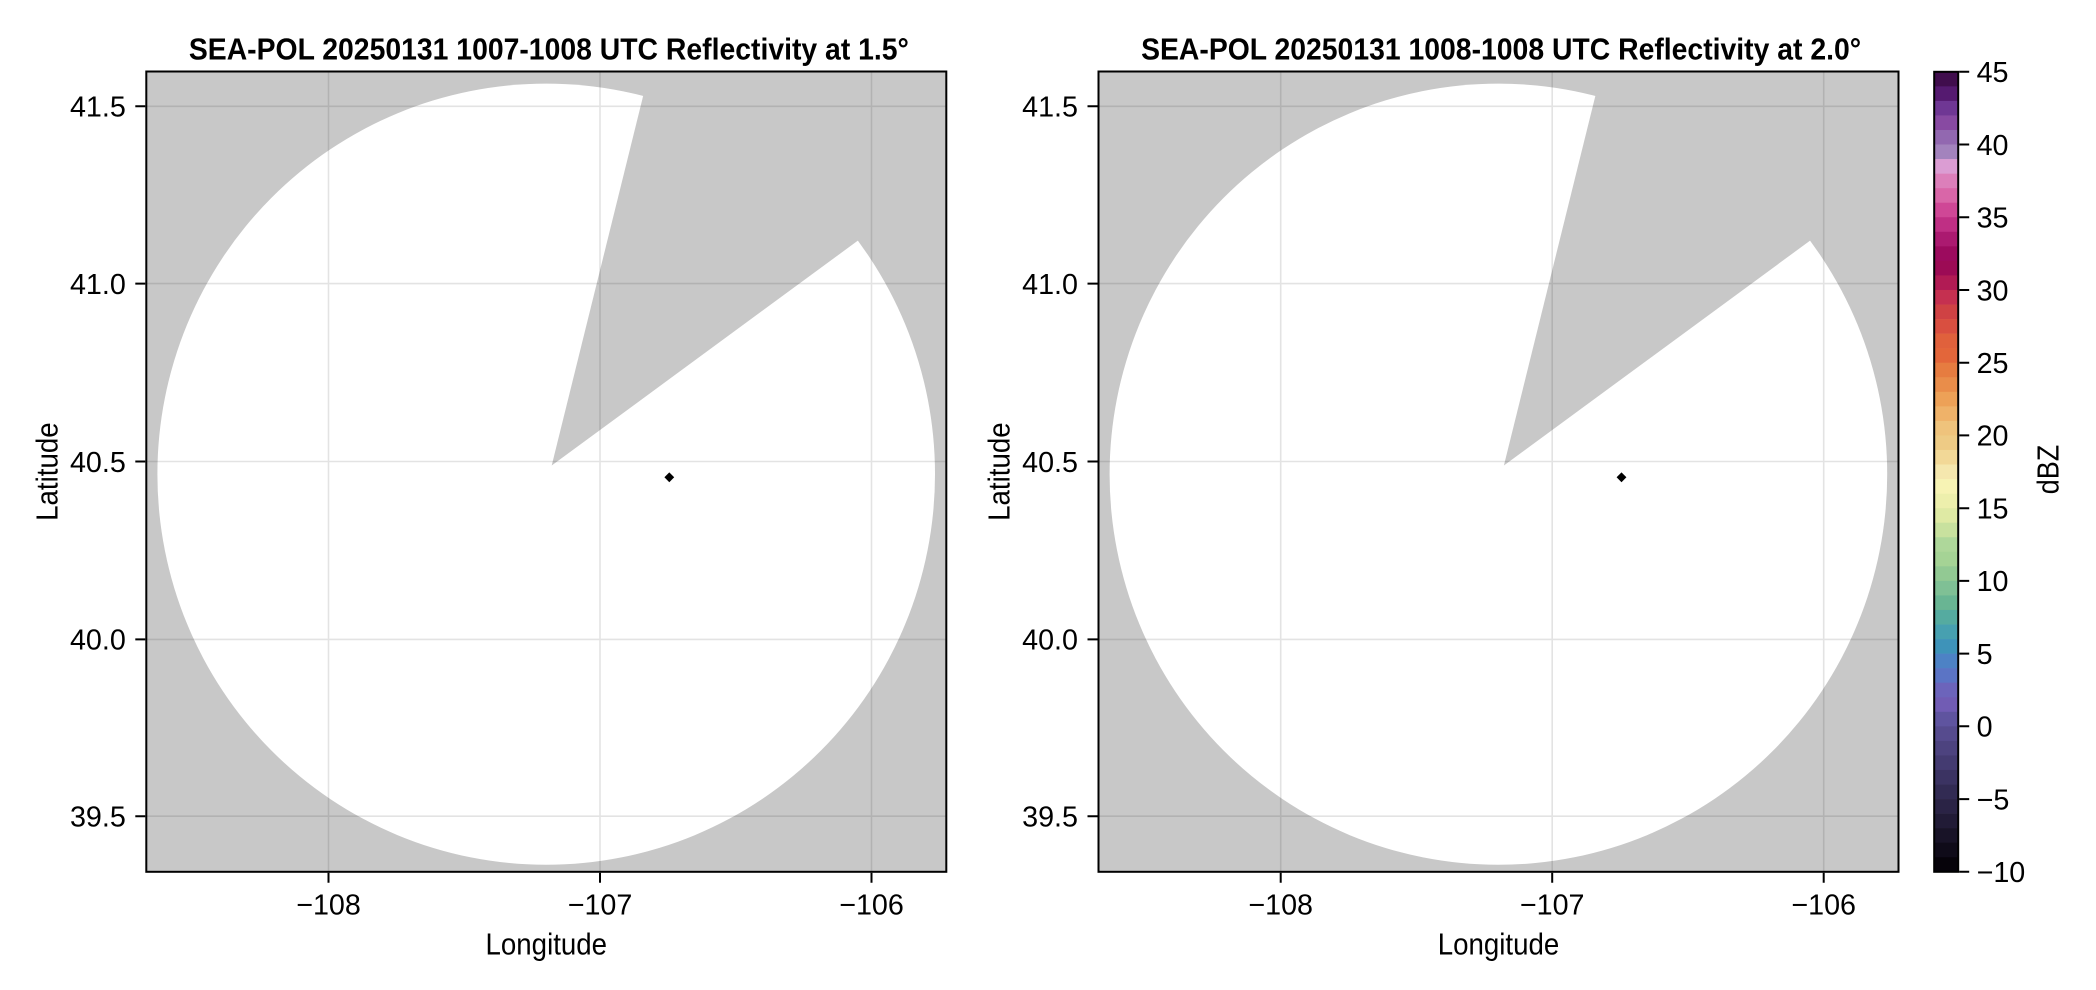 The width and height of the screenshot is (2096, 990). Describe the element at coordinates (328, 906) in the screenshot. I see `svg-text: −108` at that location.